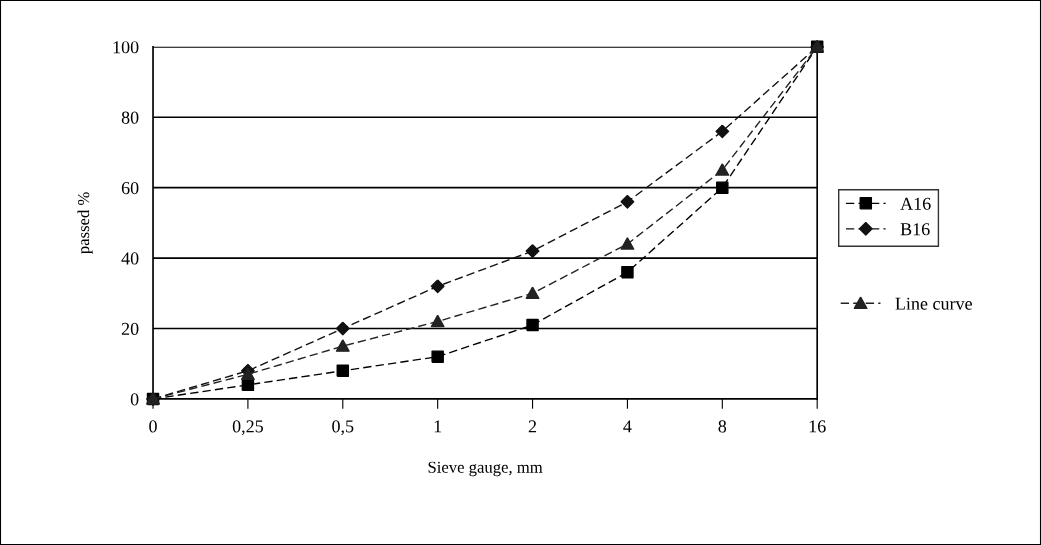  I want to click on y-tick-label: 20, so click(130, 328).